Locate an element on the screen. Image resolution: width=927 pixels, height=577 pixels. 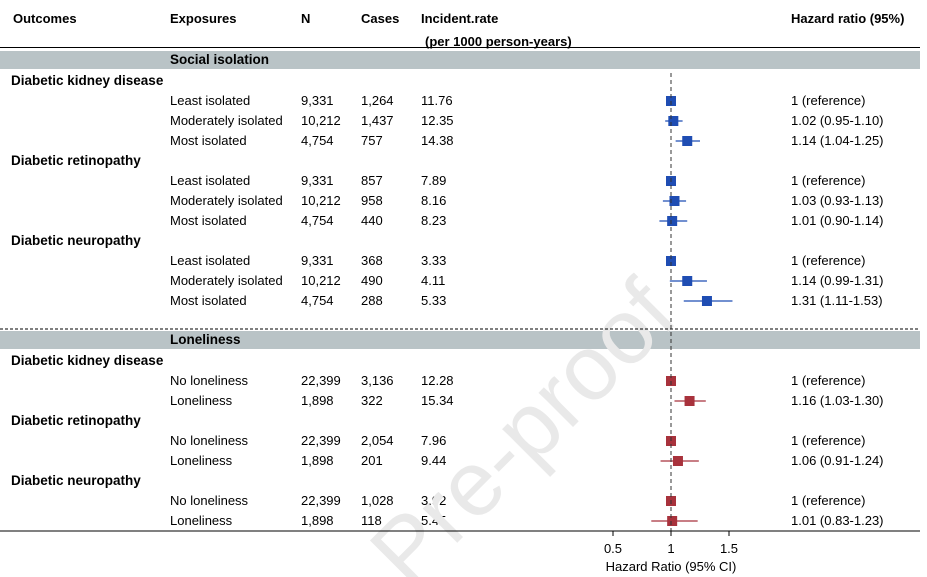
hazard-ratio-text: 1.03 (0.93-1.13) is located at coordinates (837, 200).